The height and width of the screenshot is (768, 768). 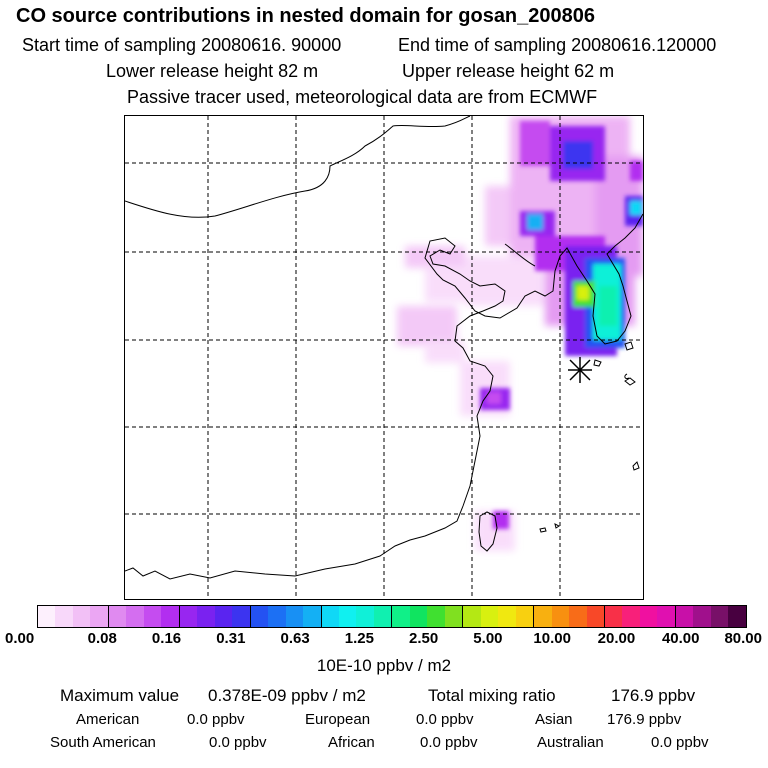 I want to click on maximum-value: 0.378E-09 ppbv / m2, so click(x=287, y=695).